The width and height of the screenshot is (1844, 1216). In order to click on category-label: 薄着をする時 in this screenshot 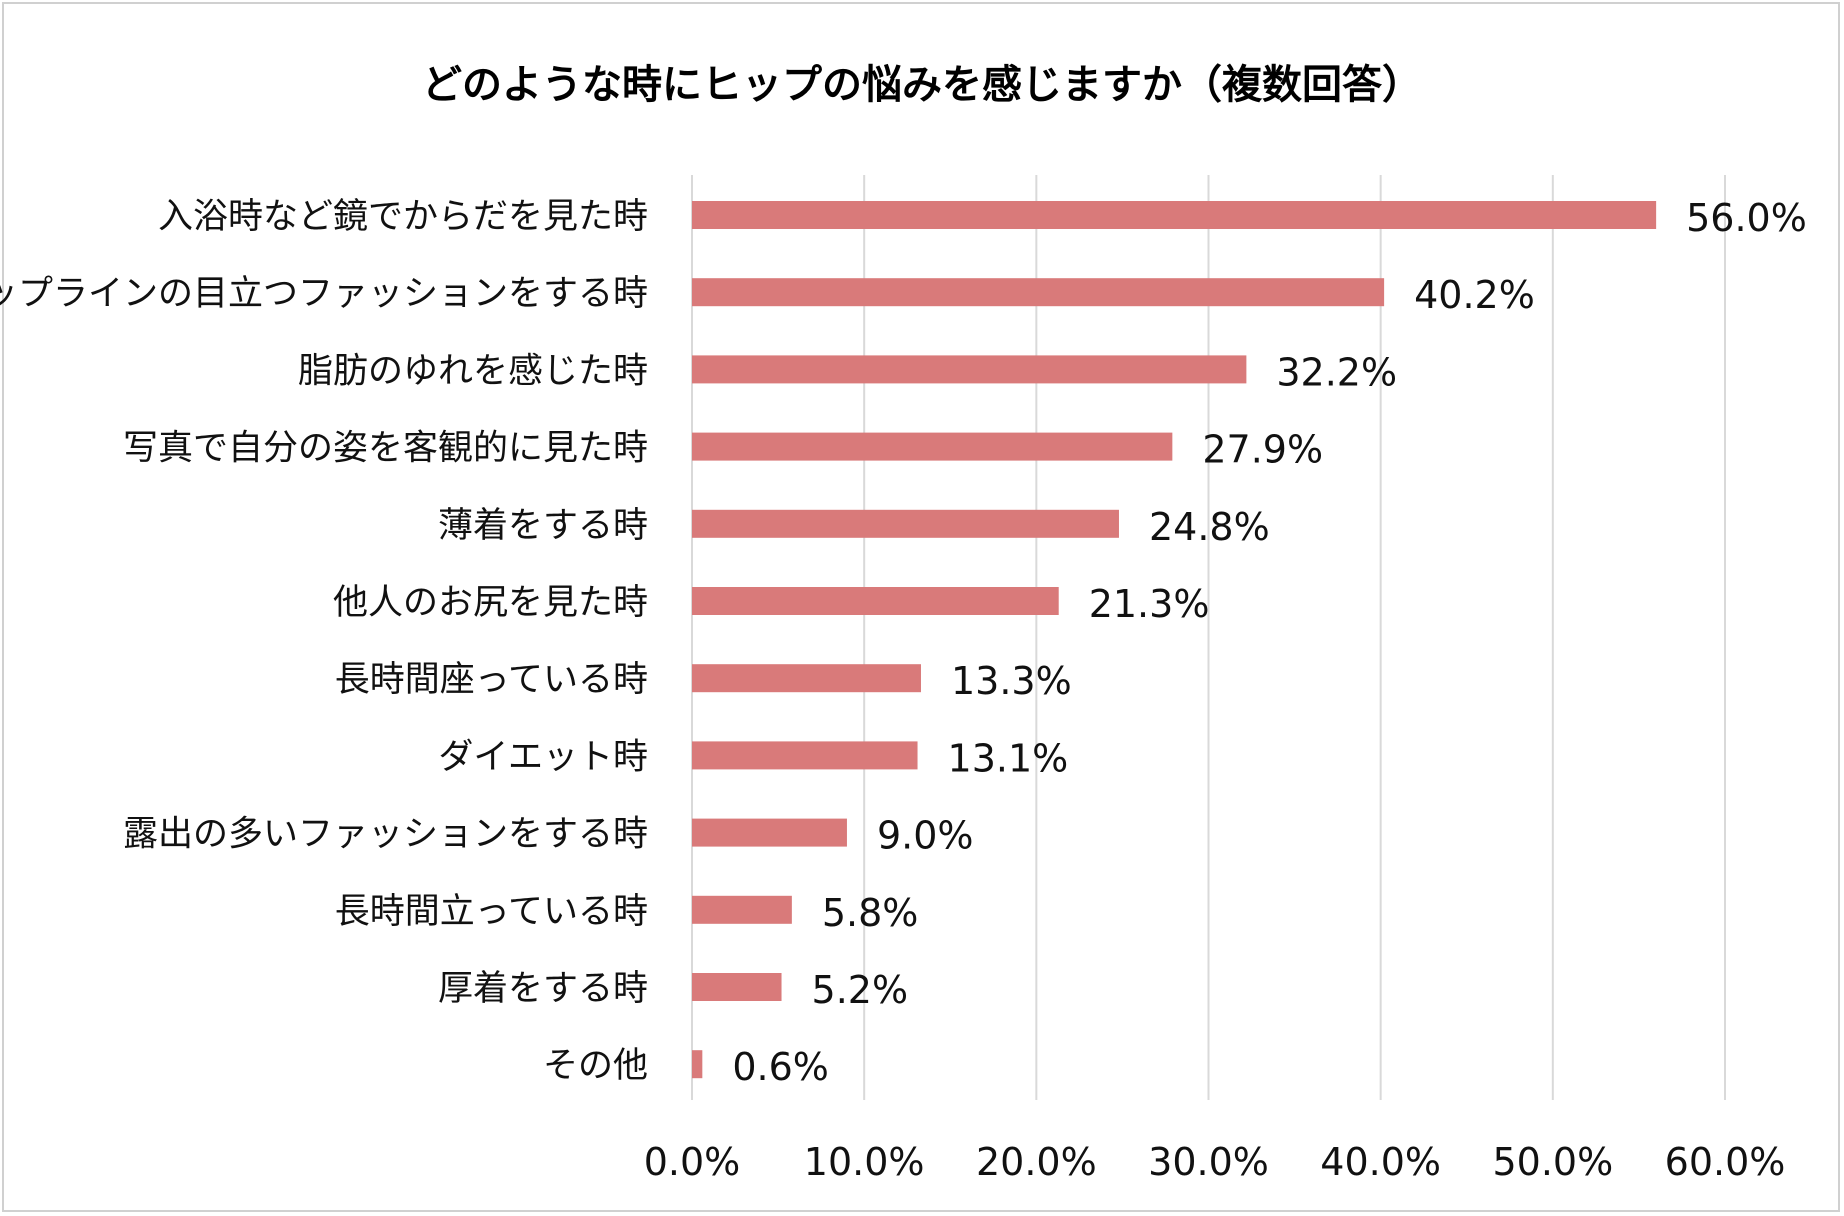, I will do `click(543, 526)`.